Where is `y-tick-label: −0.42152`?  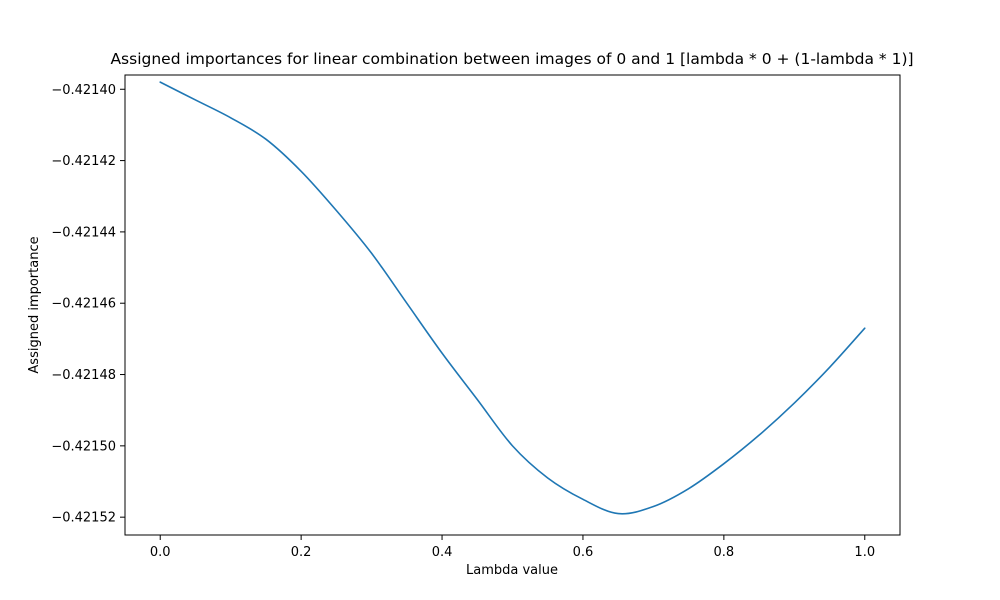
y-tick-label: −0.42152 is located at coordinates (83, 518).